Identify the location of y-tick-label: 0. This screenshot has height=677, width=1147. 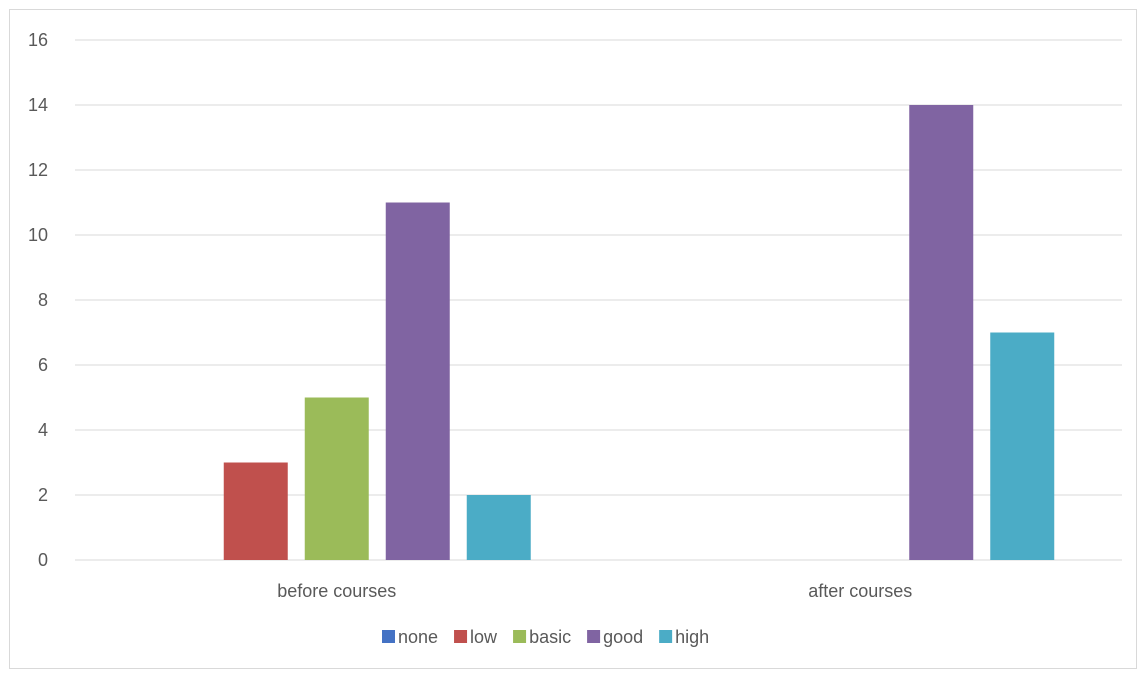
(43, 560).